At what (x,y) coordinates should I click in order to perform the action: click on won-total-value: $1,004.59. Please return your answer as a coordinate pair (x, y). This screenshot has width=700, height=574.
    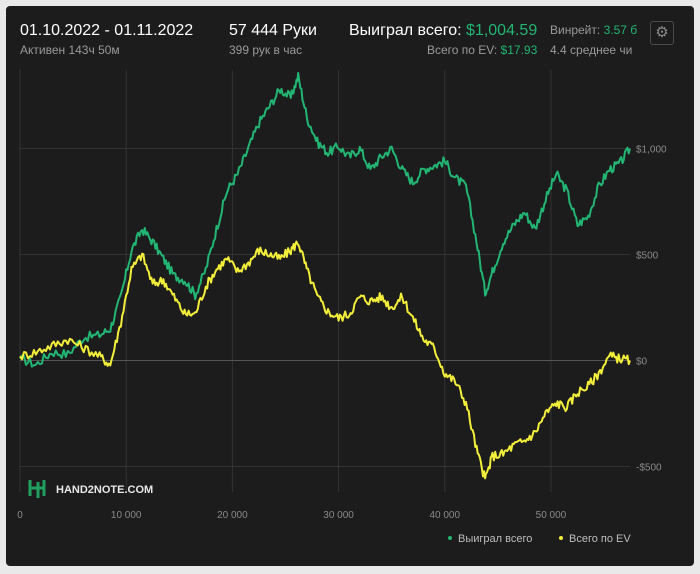
    Looking at the image, I should click on (502, 30).